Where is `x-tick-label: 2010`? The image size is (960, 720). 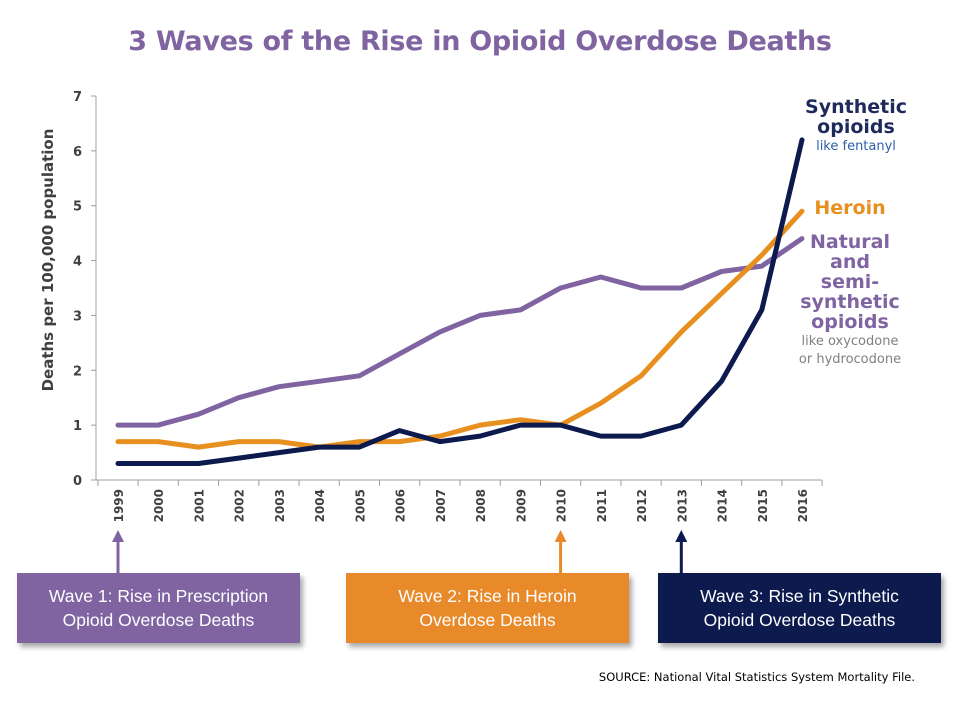
x-tick-label: 2010 is located at coordinates (562, 505).